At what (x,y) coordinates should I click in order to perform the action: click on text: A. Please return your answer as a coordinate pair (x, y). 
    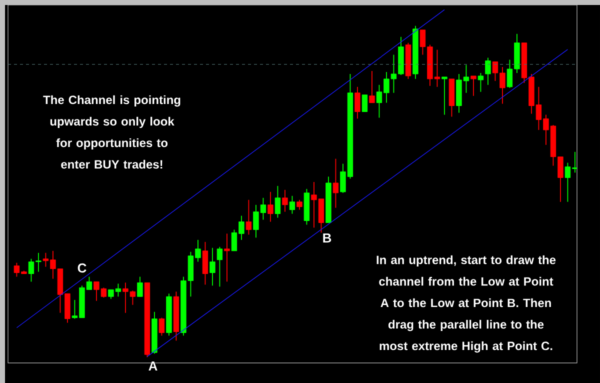
    Looking at the image, I should click on (153, 366).